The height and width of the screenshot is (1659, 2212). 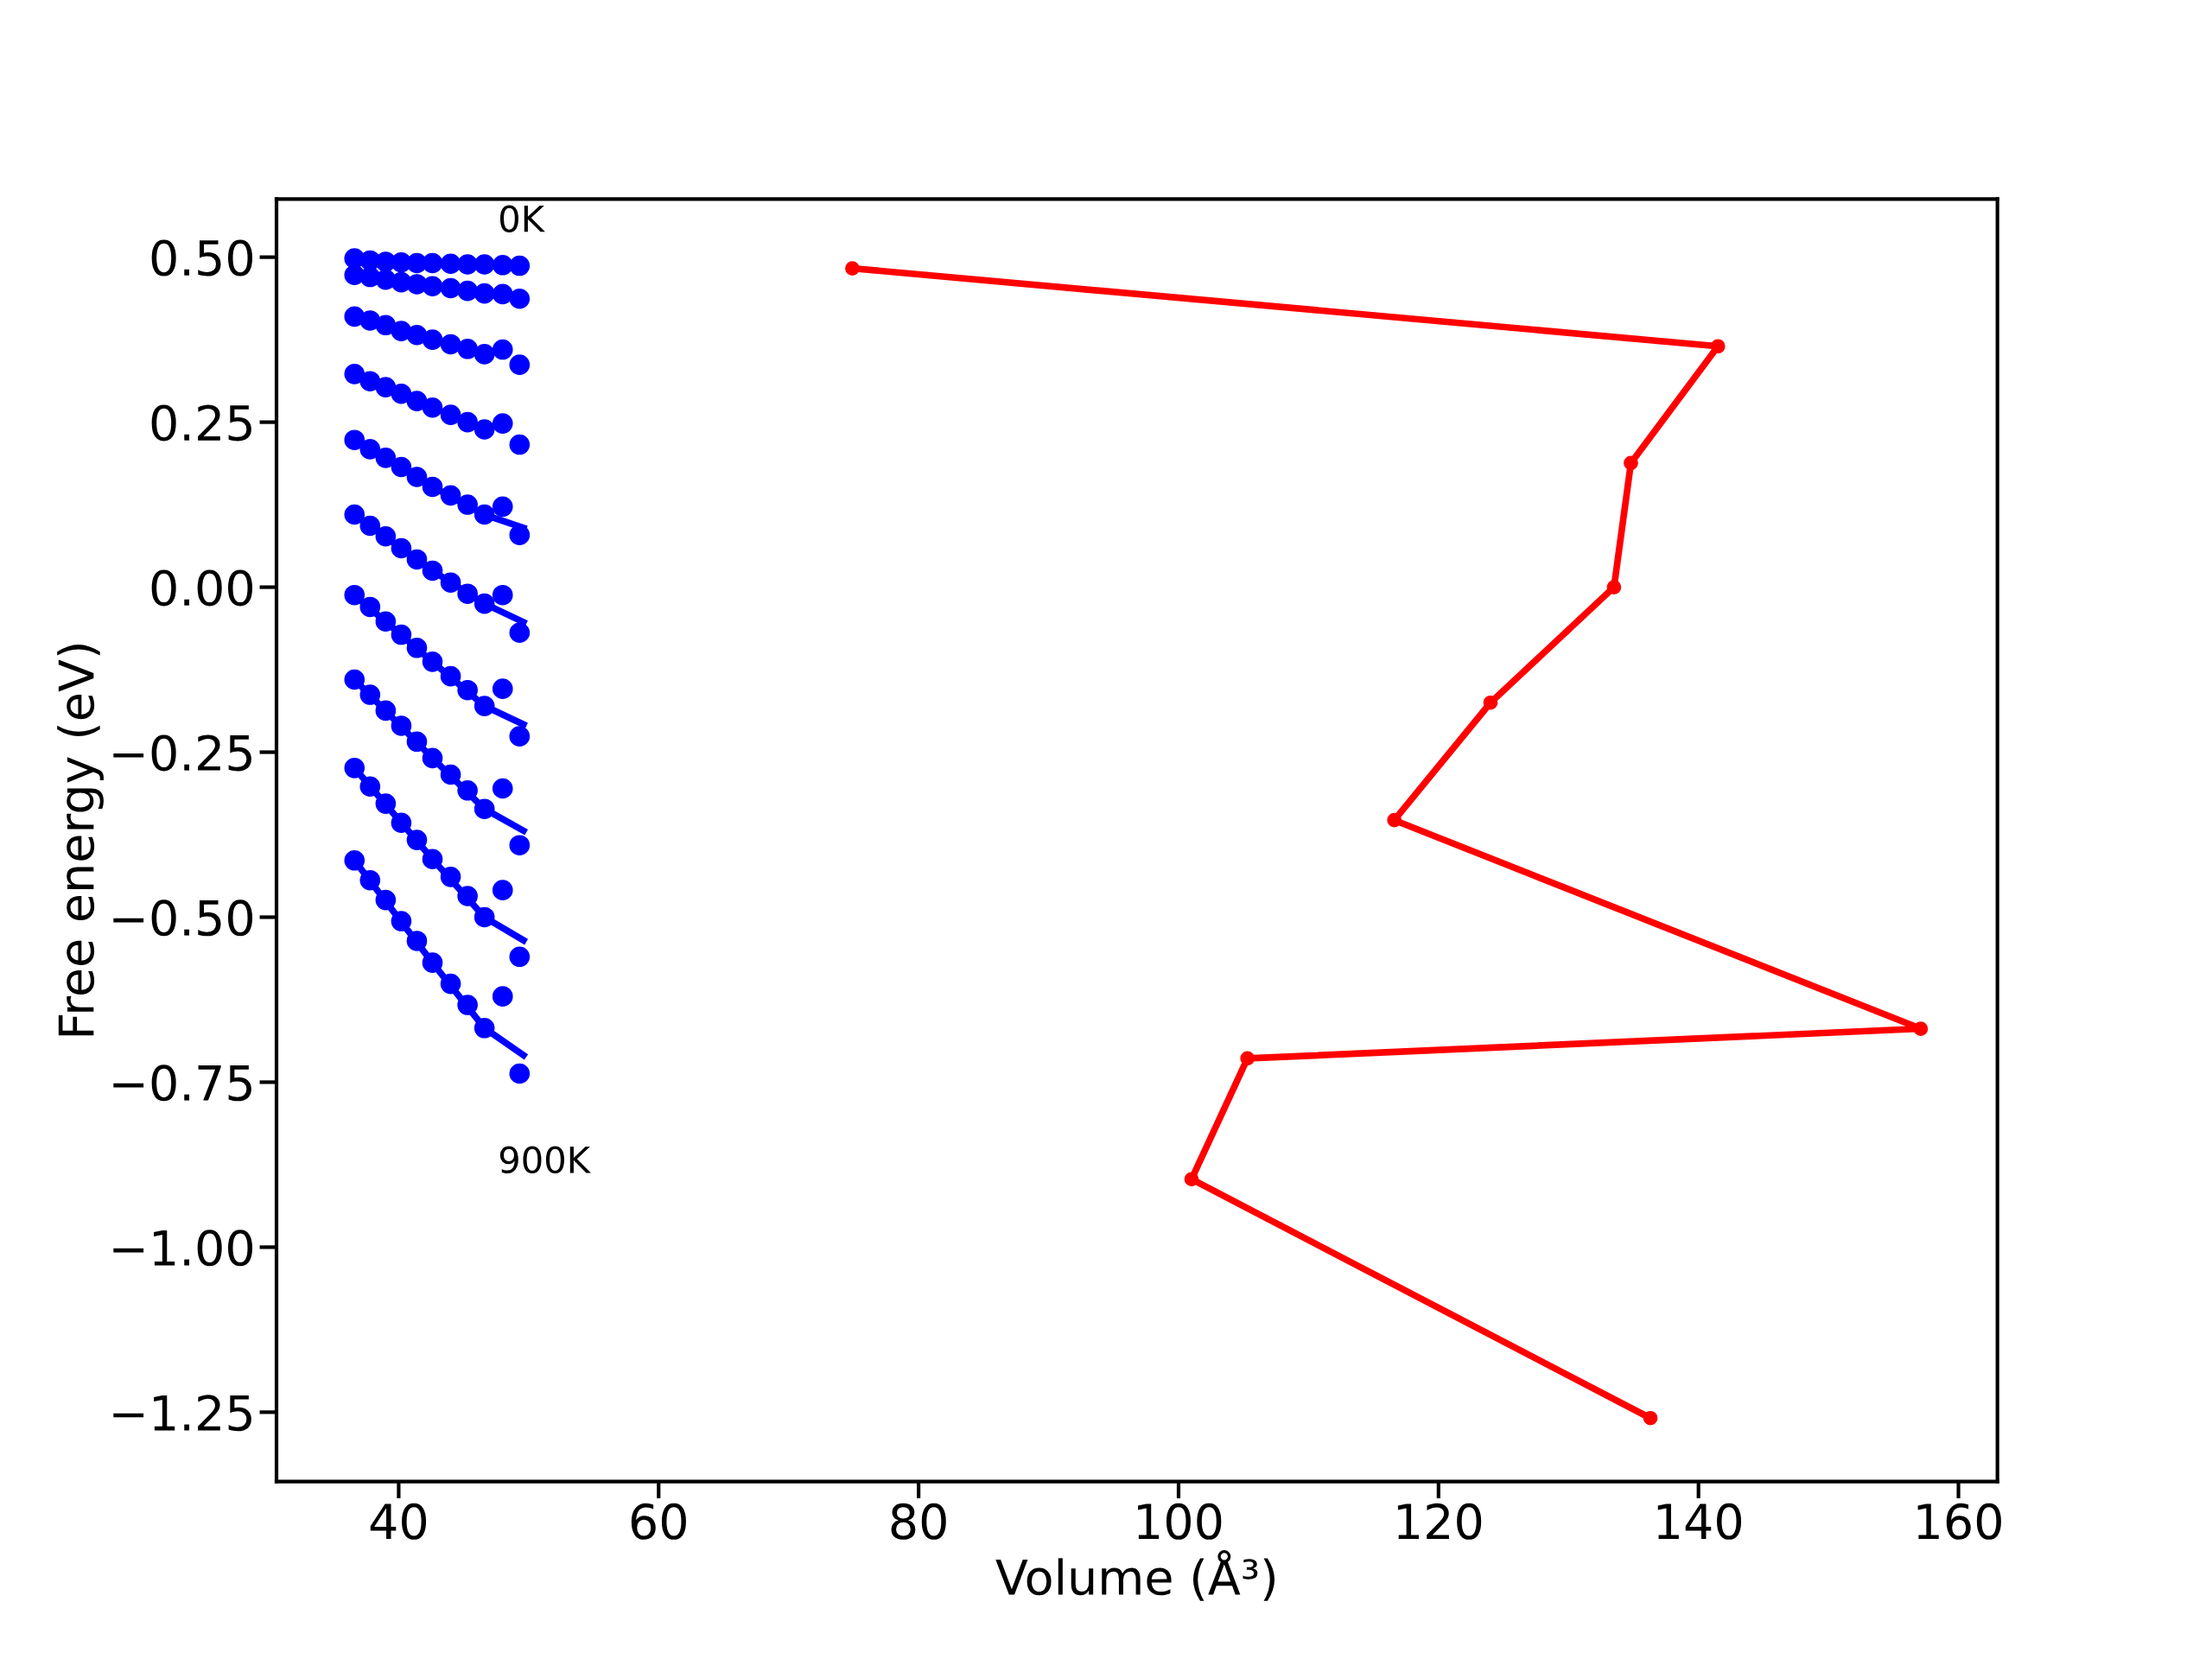 I want to click on x-tick-label: 140, so click(x=1699, y=1521).